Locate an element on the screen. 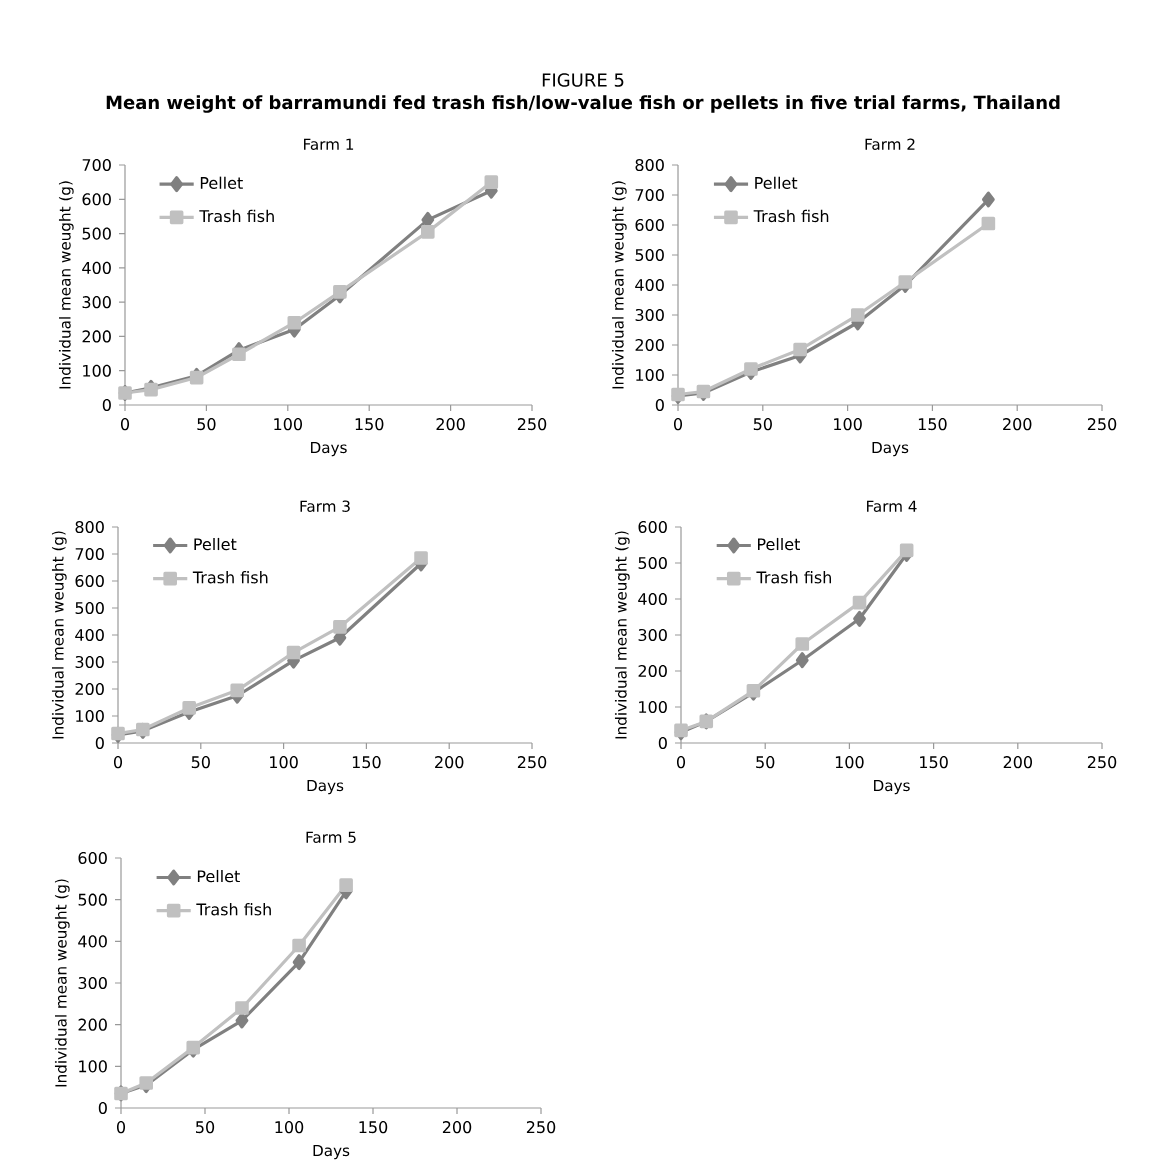 The width and height of the screenshot is (1167, 1167). chart-title: Farm 2 is located at coordinates (890, 144).